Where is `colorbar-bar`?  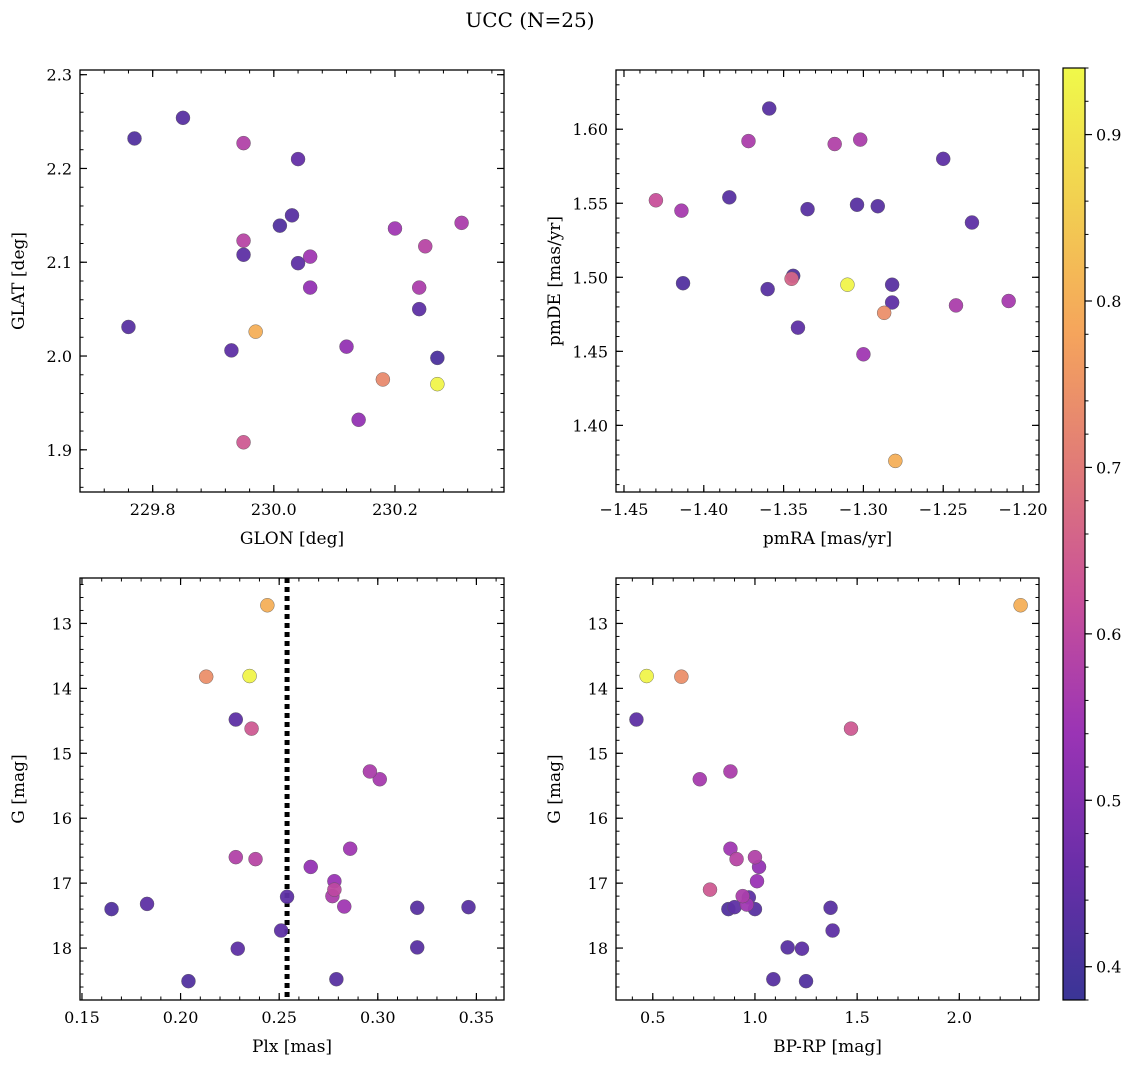 colorbar-bar is located at coordinates (1074, 534).